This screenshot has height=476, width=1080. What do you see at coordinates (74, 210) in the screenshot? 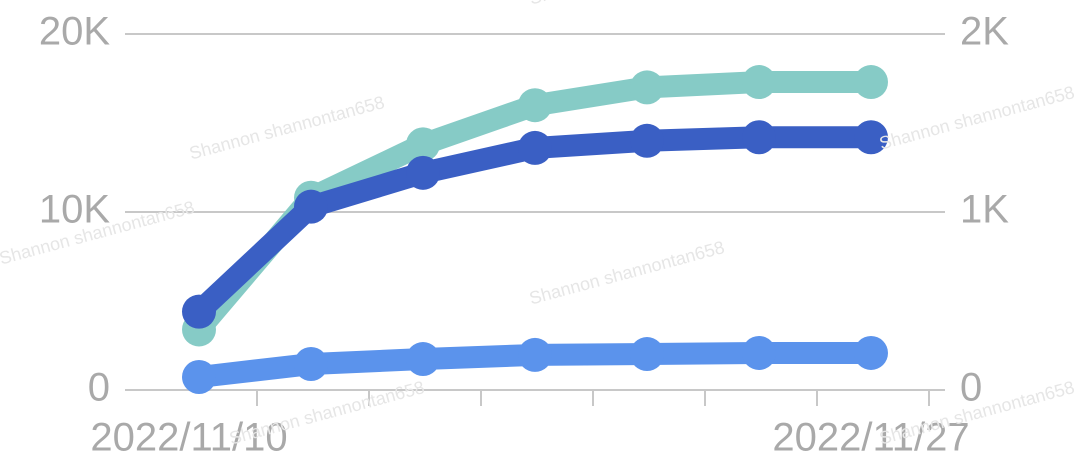
I see `y-tick-label: 10K` at bounding box center [74, 210].